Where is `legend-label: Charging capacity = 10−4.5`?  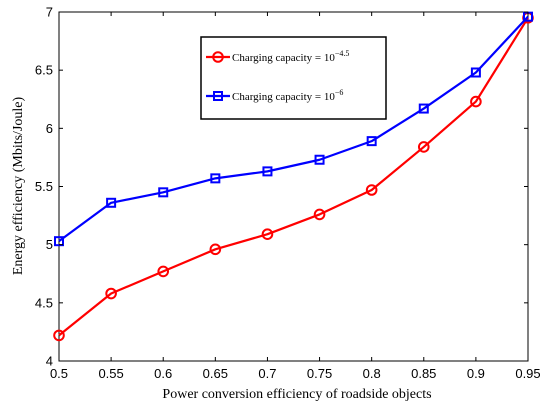 legend-label: Charging capacity = 10−4.5 is located at coordinates (290, 56).